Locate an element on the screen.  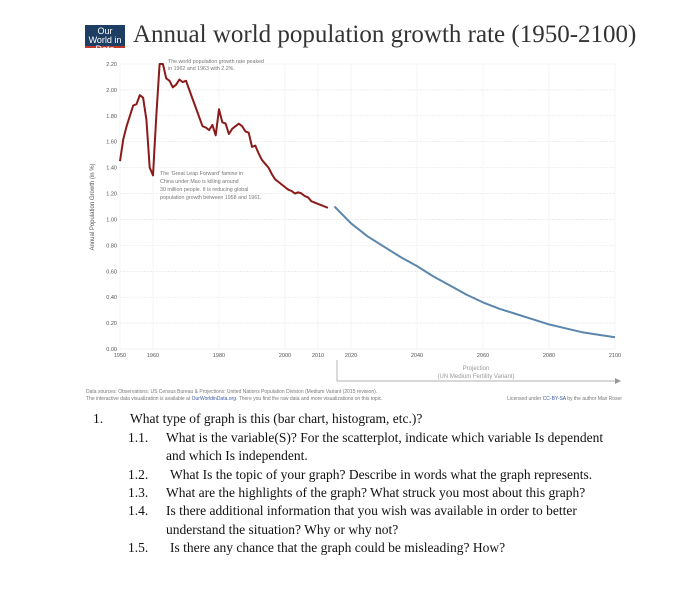
y-tick-label: 0.80 is located at coordinates (111, 246).